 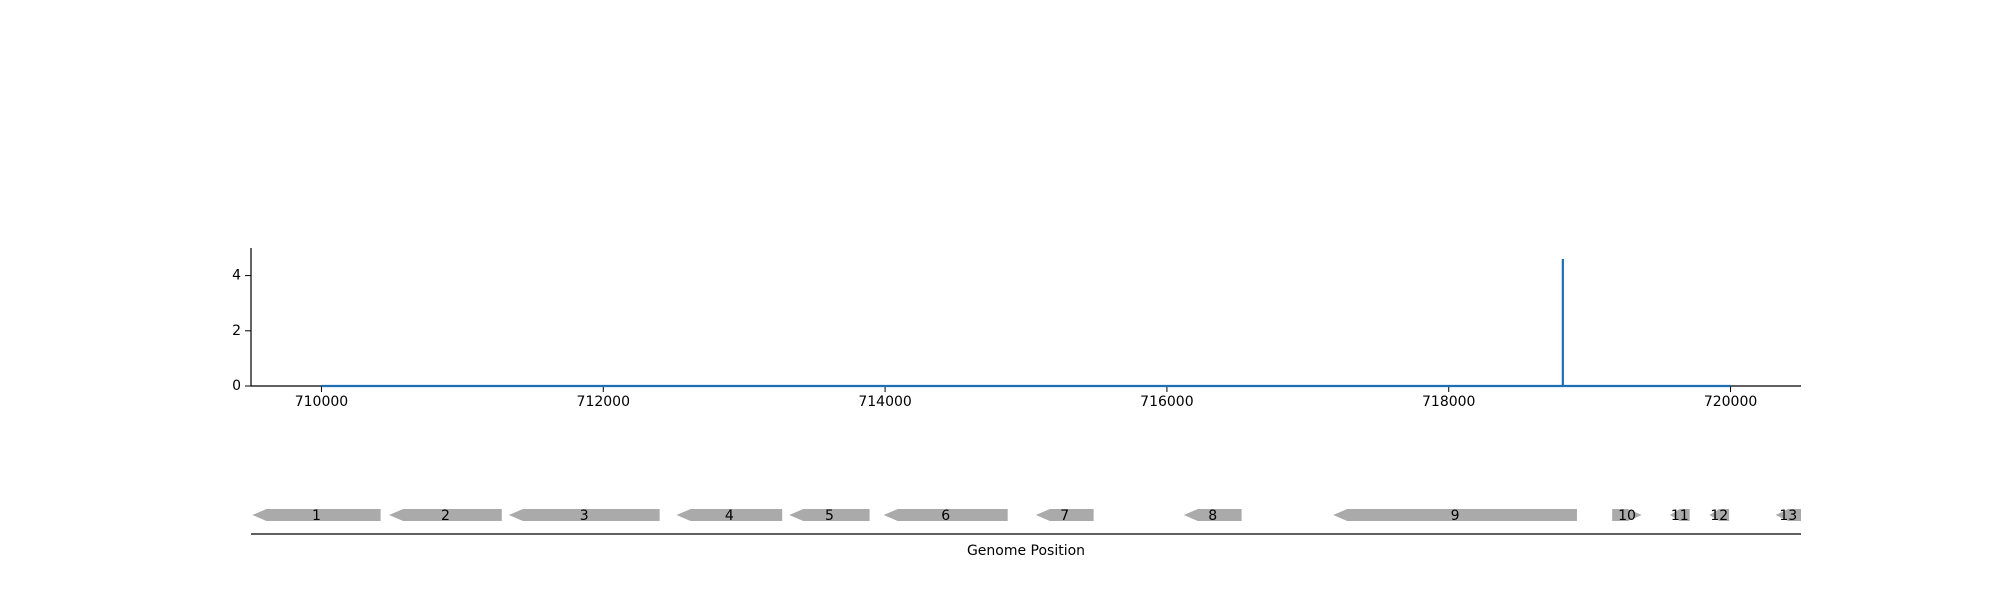 I want to click on gene-label: 8, so click(x=1212, y=516).